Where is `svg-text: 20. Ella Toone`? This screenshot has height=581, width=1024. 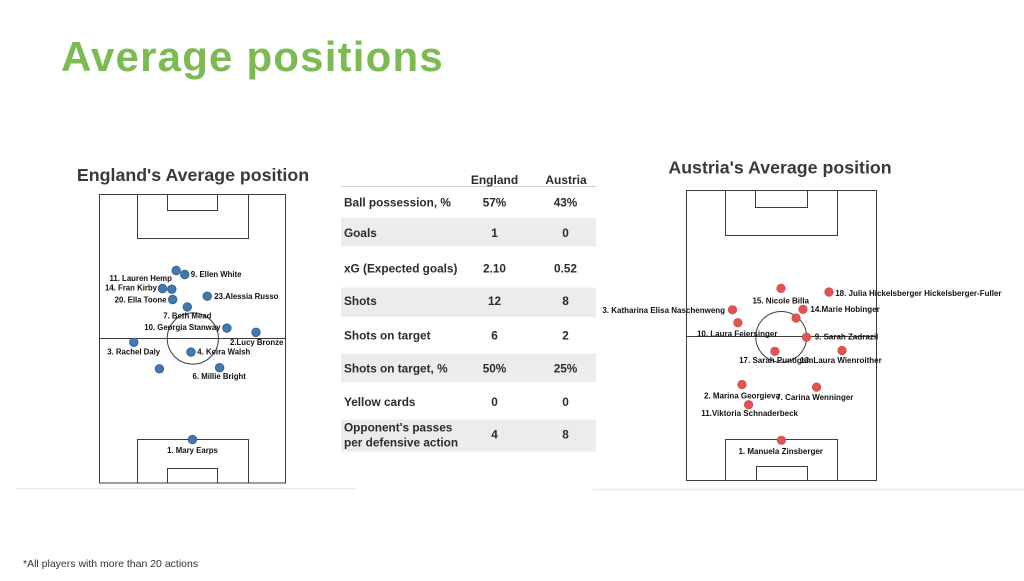
svg-text: 20. Ella Toone is located at coordinates (141, 300).